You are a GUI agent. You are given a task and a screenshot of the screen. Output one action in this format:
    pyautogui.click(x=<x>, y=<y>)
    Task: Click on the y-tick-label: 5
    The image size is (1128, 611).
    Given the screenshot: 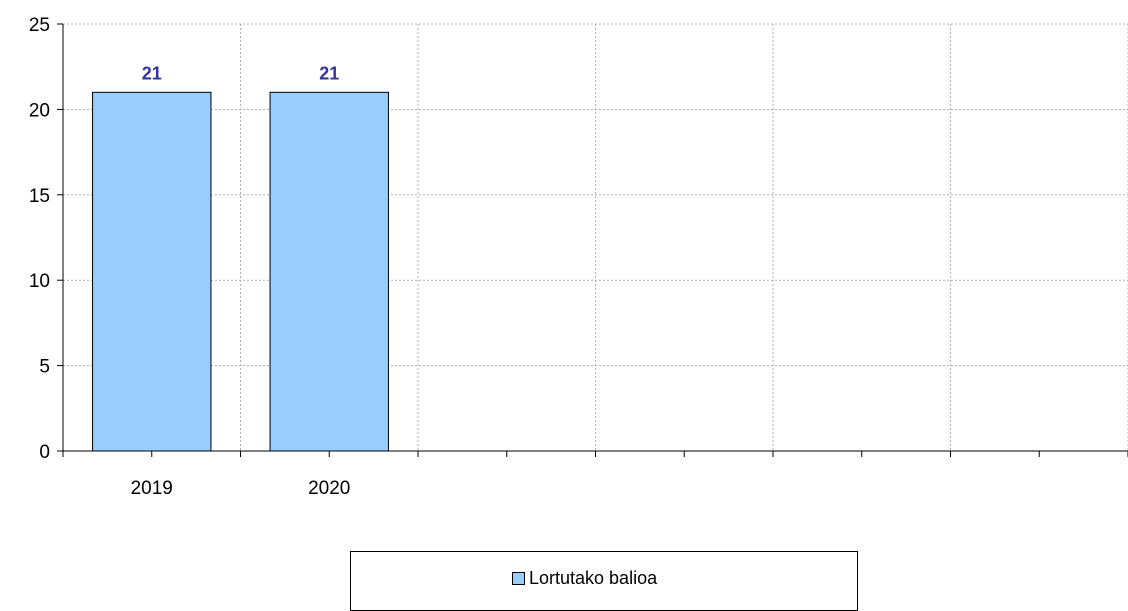 What is the action you would take?
    pyautogui.click(x=44, y=367)
    